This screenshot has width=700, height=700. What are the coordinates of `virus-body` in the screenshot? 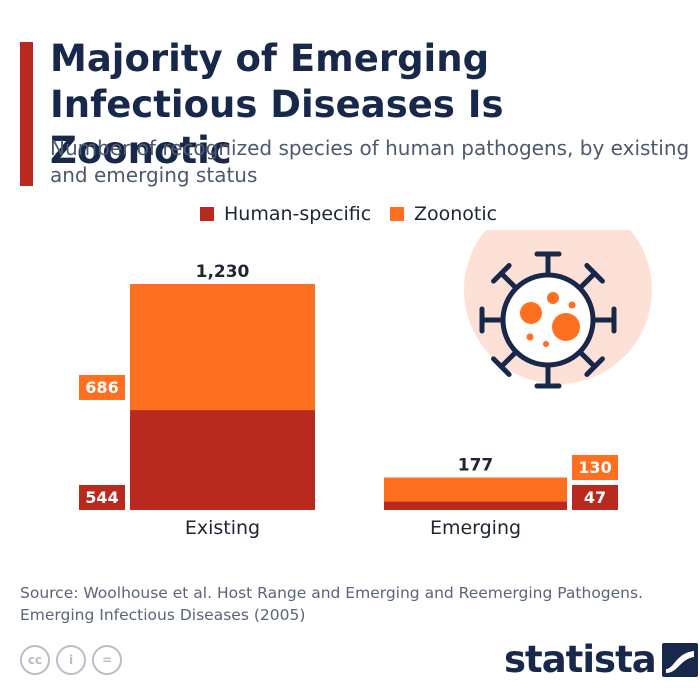 It's located at (548, 320).